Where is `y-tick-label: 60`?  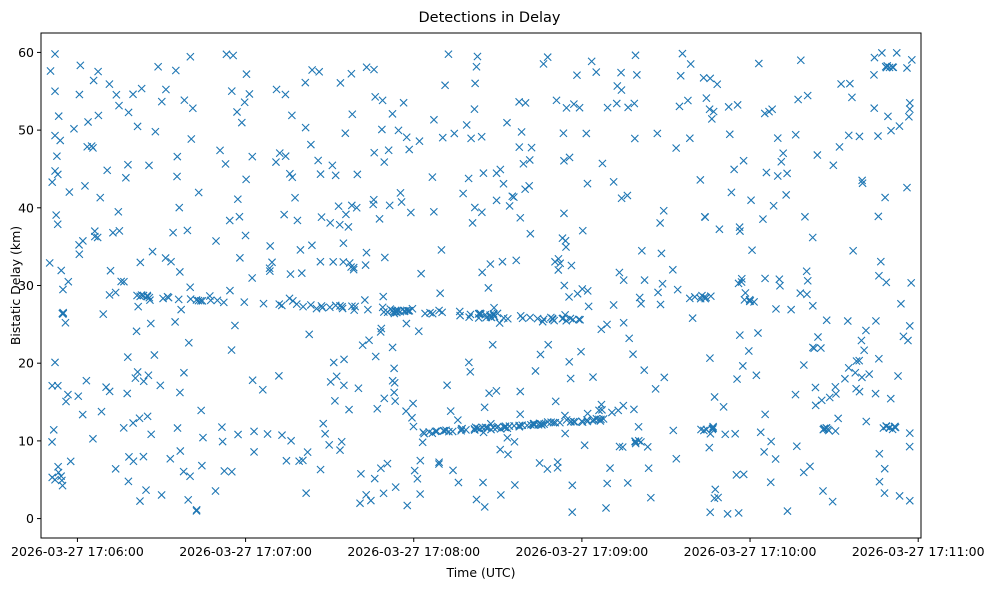 y-tick-label: 60 is located at coordinates (26, 52).